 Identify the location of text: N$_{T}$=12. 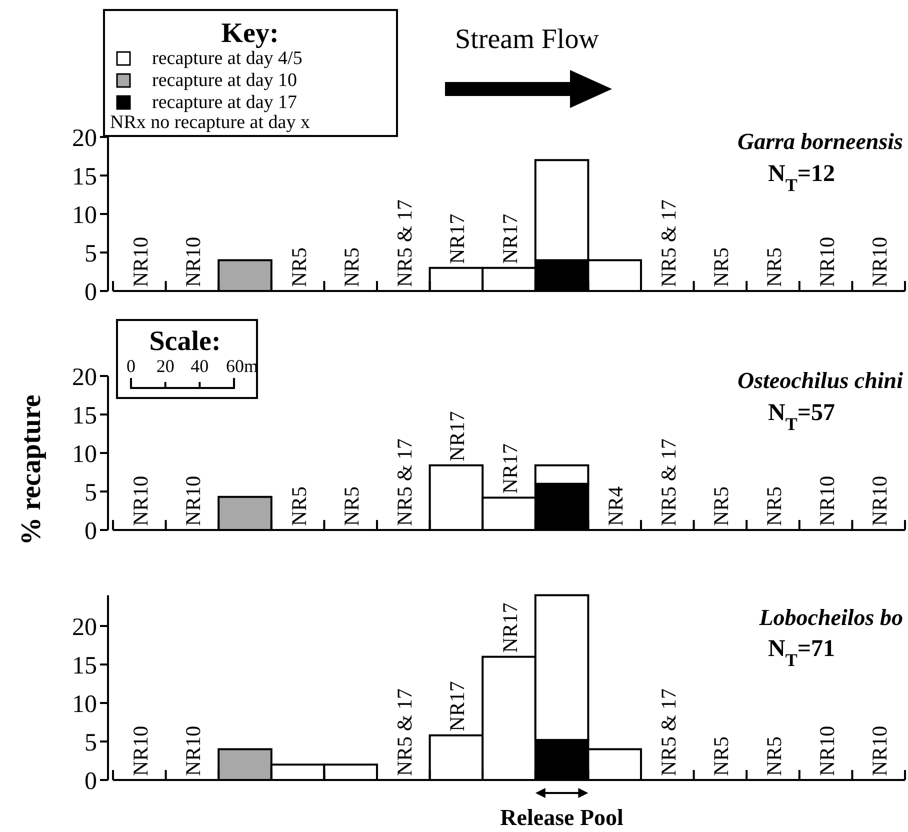
(802, 178).